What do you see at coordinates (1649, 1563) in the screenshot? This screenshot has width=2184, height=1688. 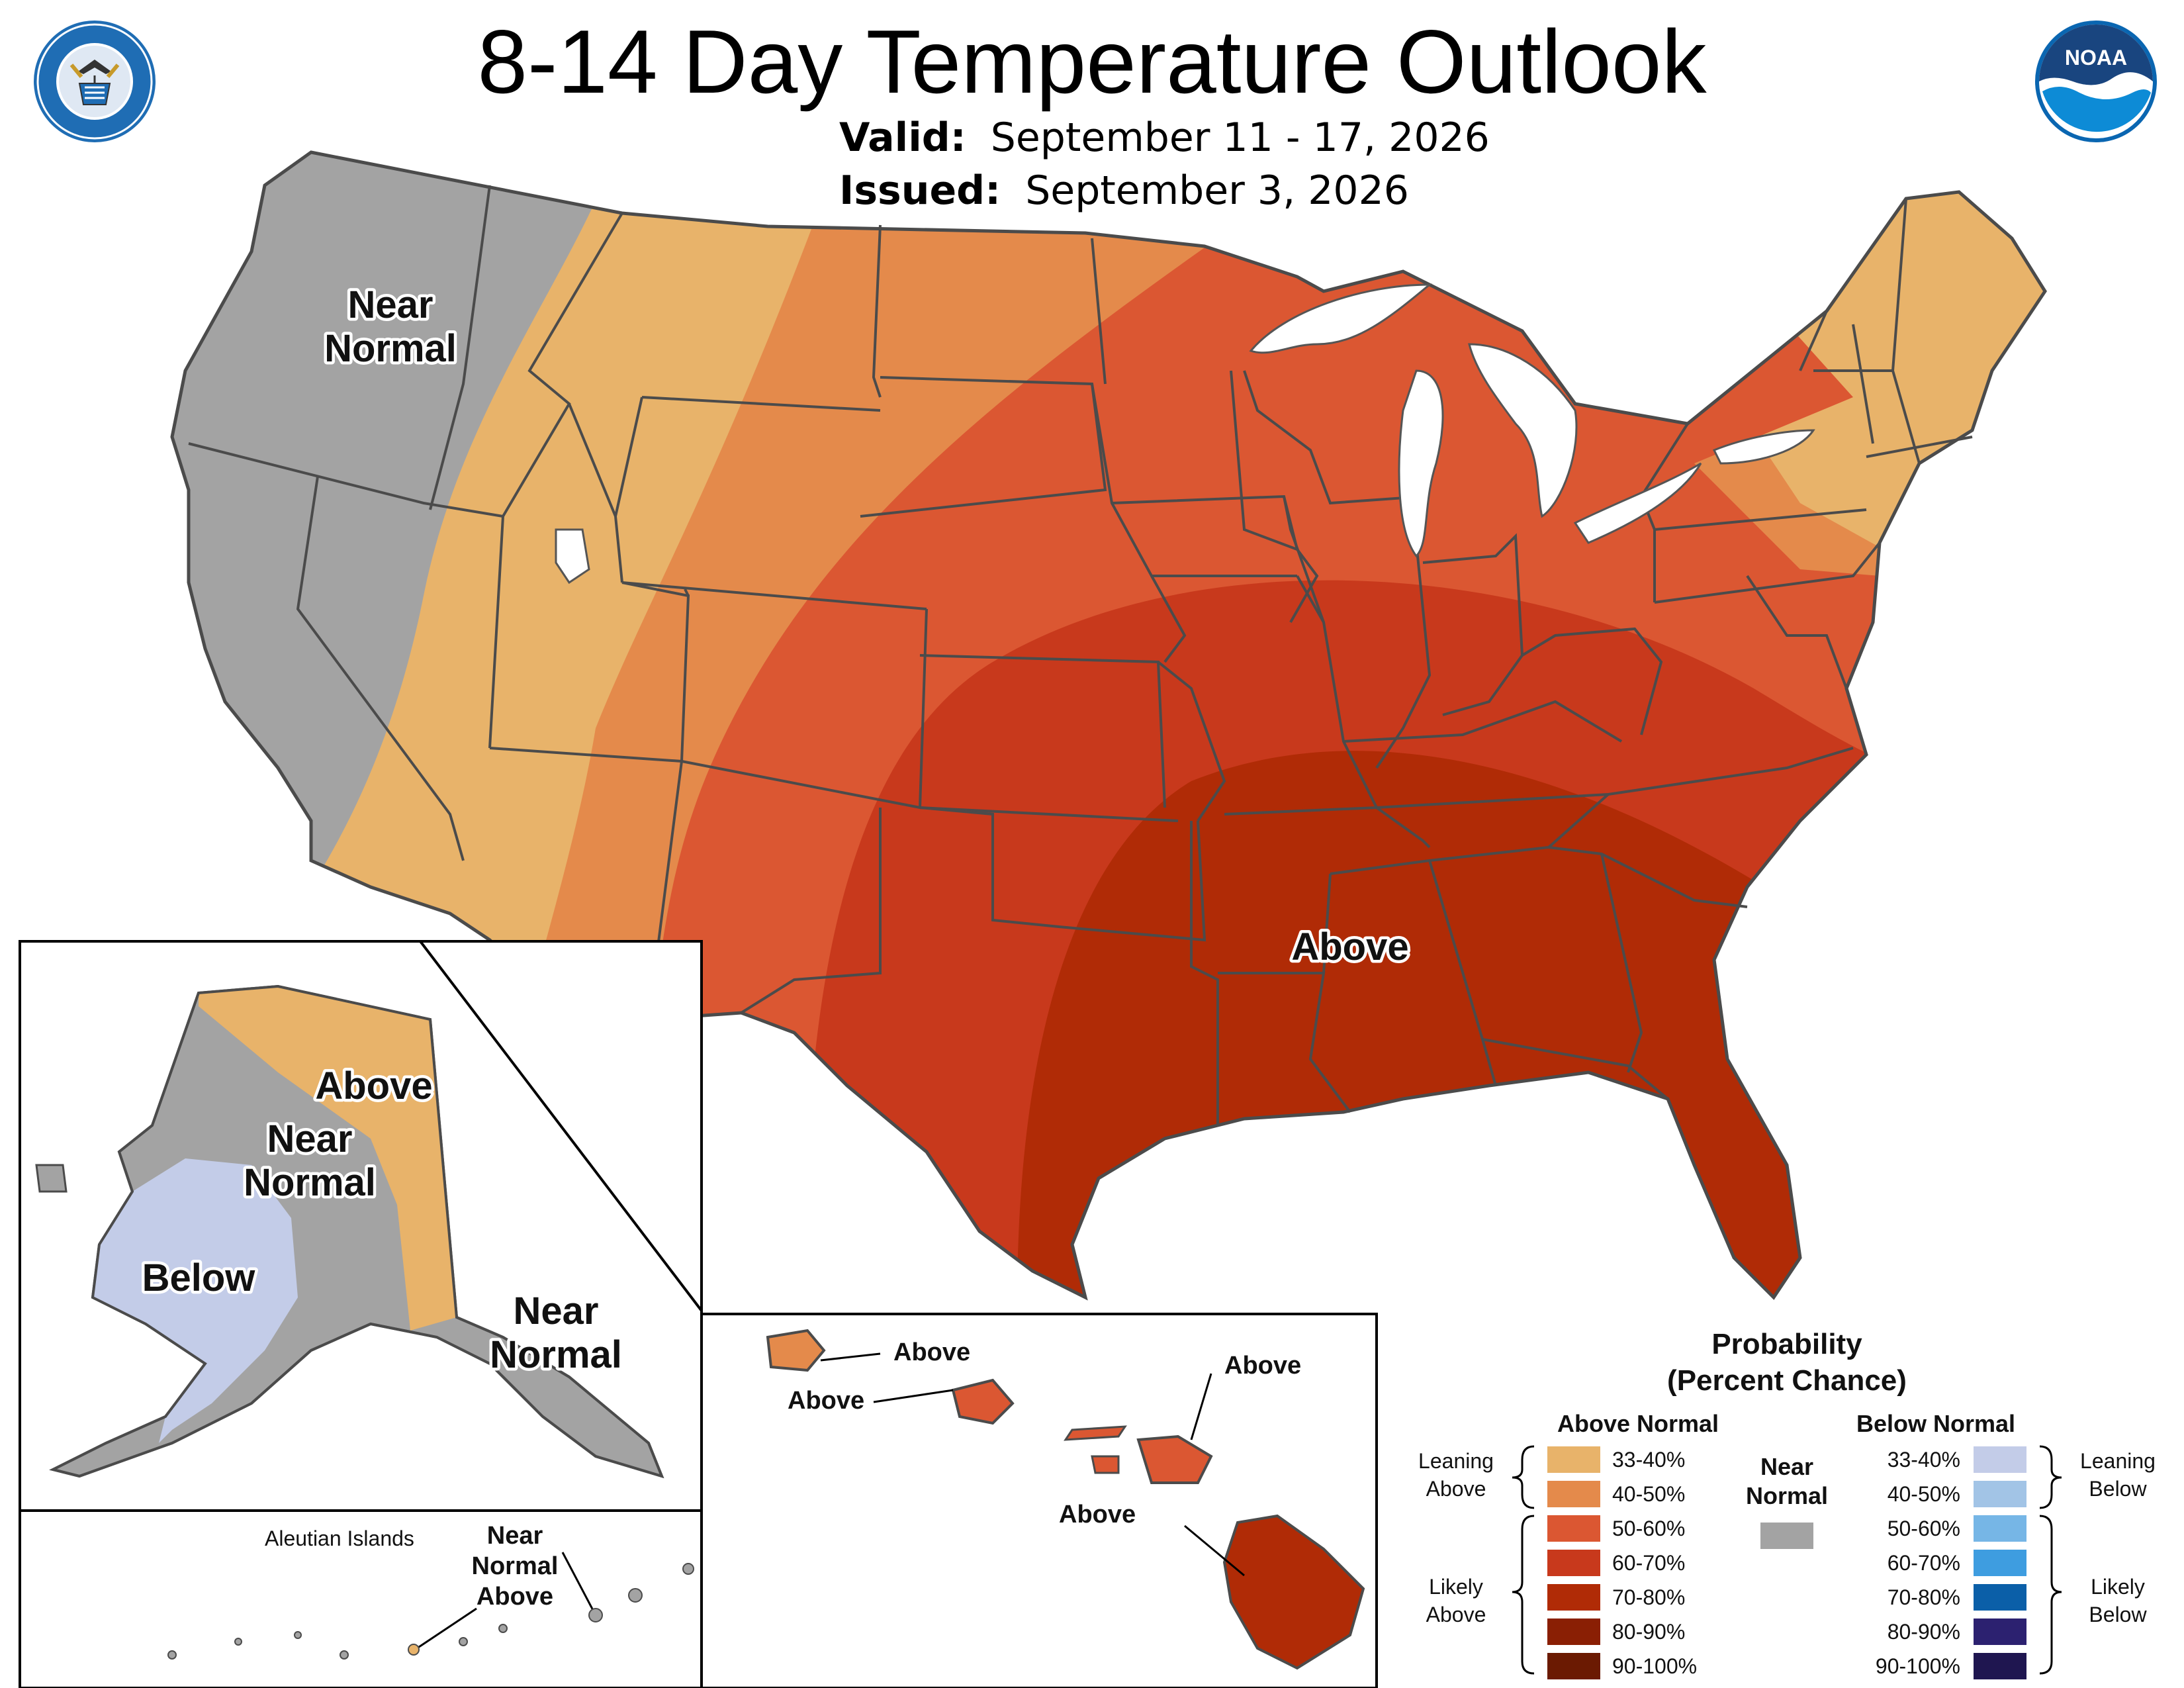 I see `legend-above-label-3: 60-70%` at bounding box center [1649, 1563].